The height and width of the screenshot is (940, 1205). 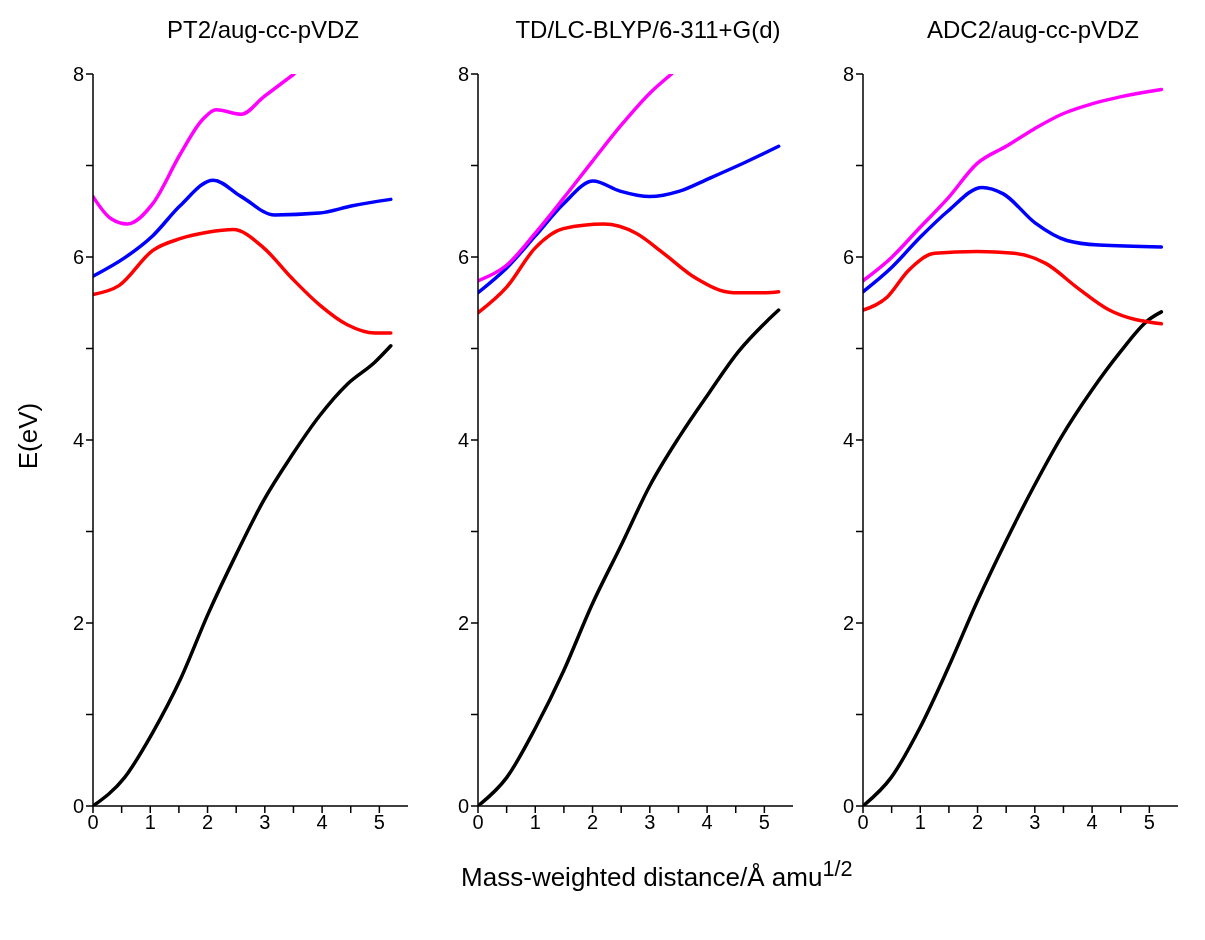 I want to click on chart-title: TD/LC-BLYP/6-311+G(d), so click(x=648, y=30).